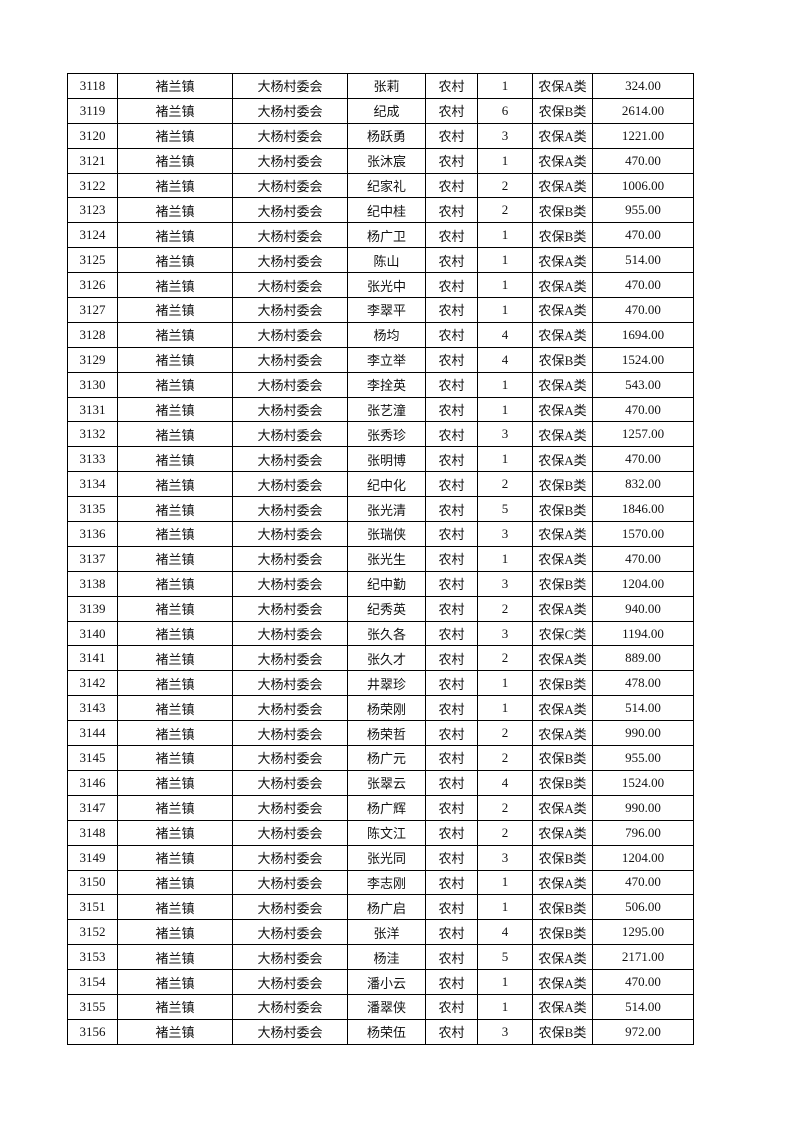 The width and height of the screenshot is (793, 1122). I want to click on table-row: 3148 褚兰镇 大杨村委会 陈文江 农村 2 农保A类 796.00, so click(380, 832).